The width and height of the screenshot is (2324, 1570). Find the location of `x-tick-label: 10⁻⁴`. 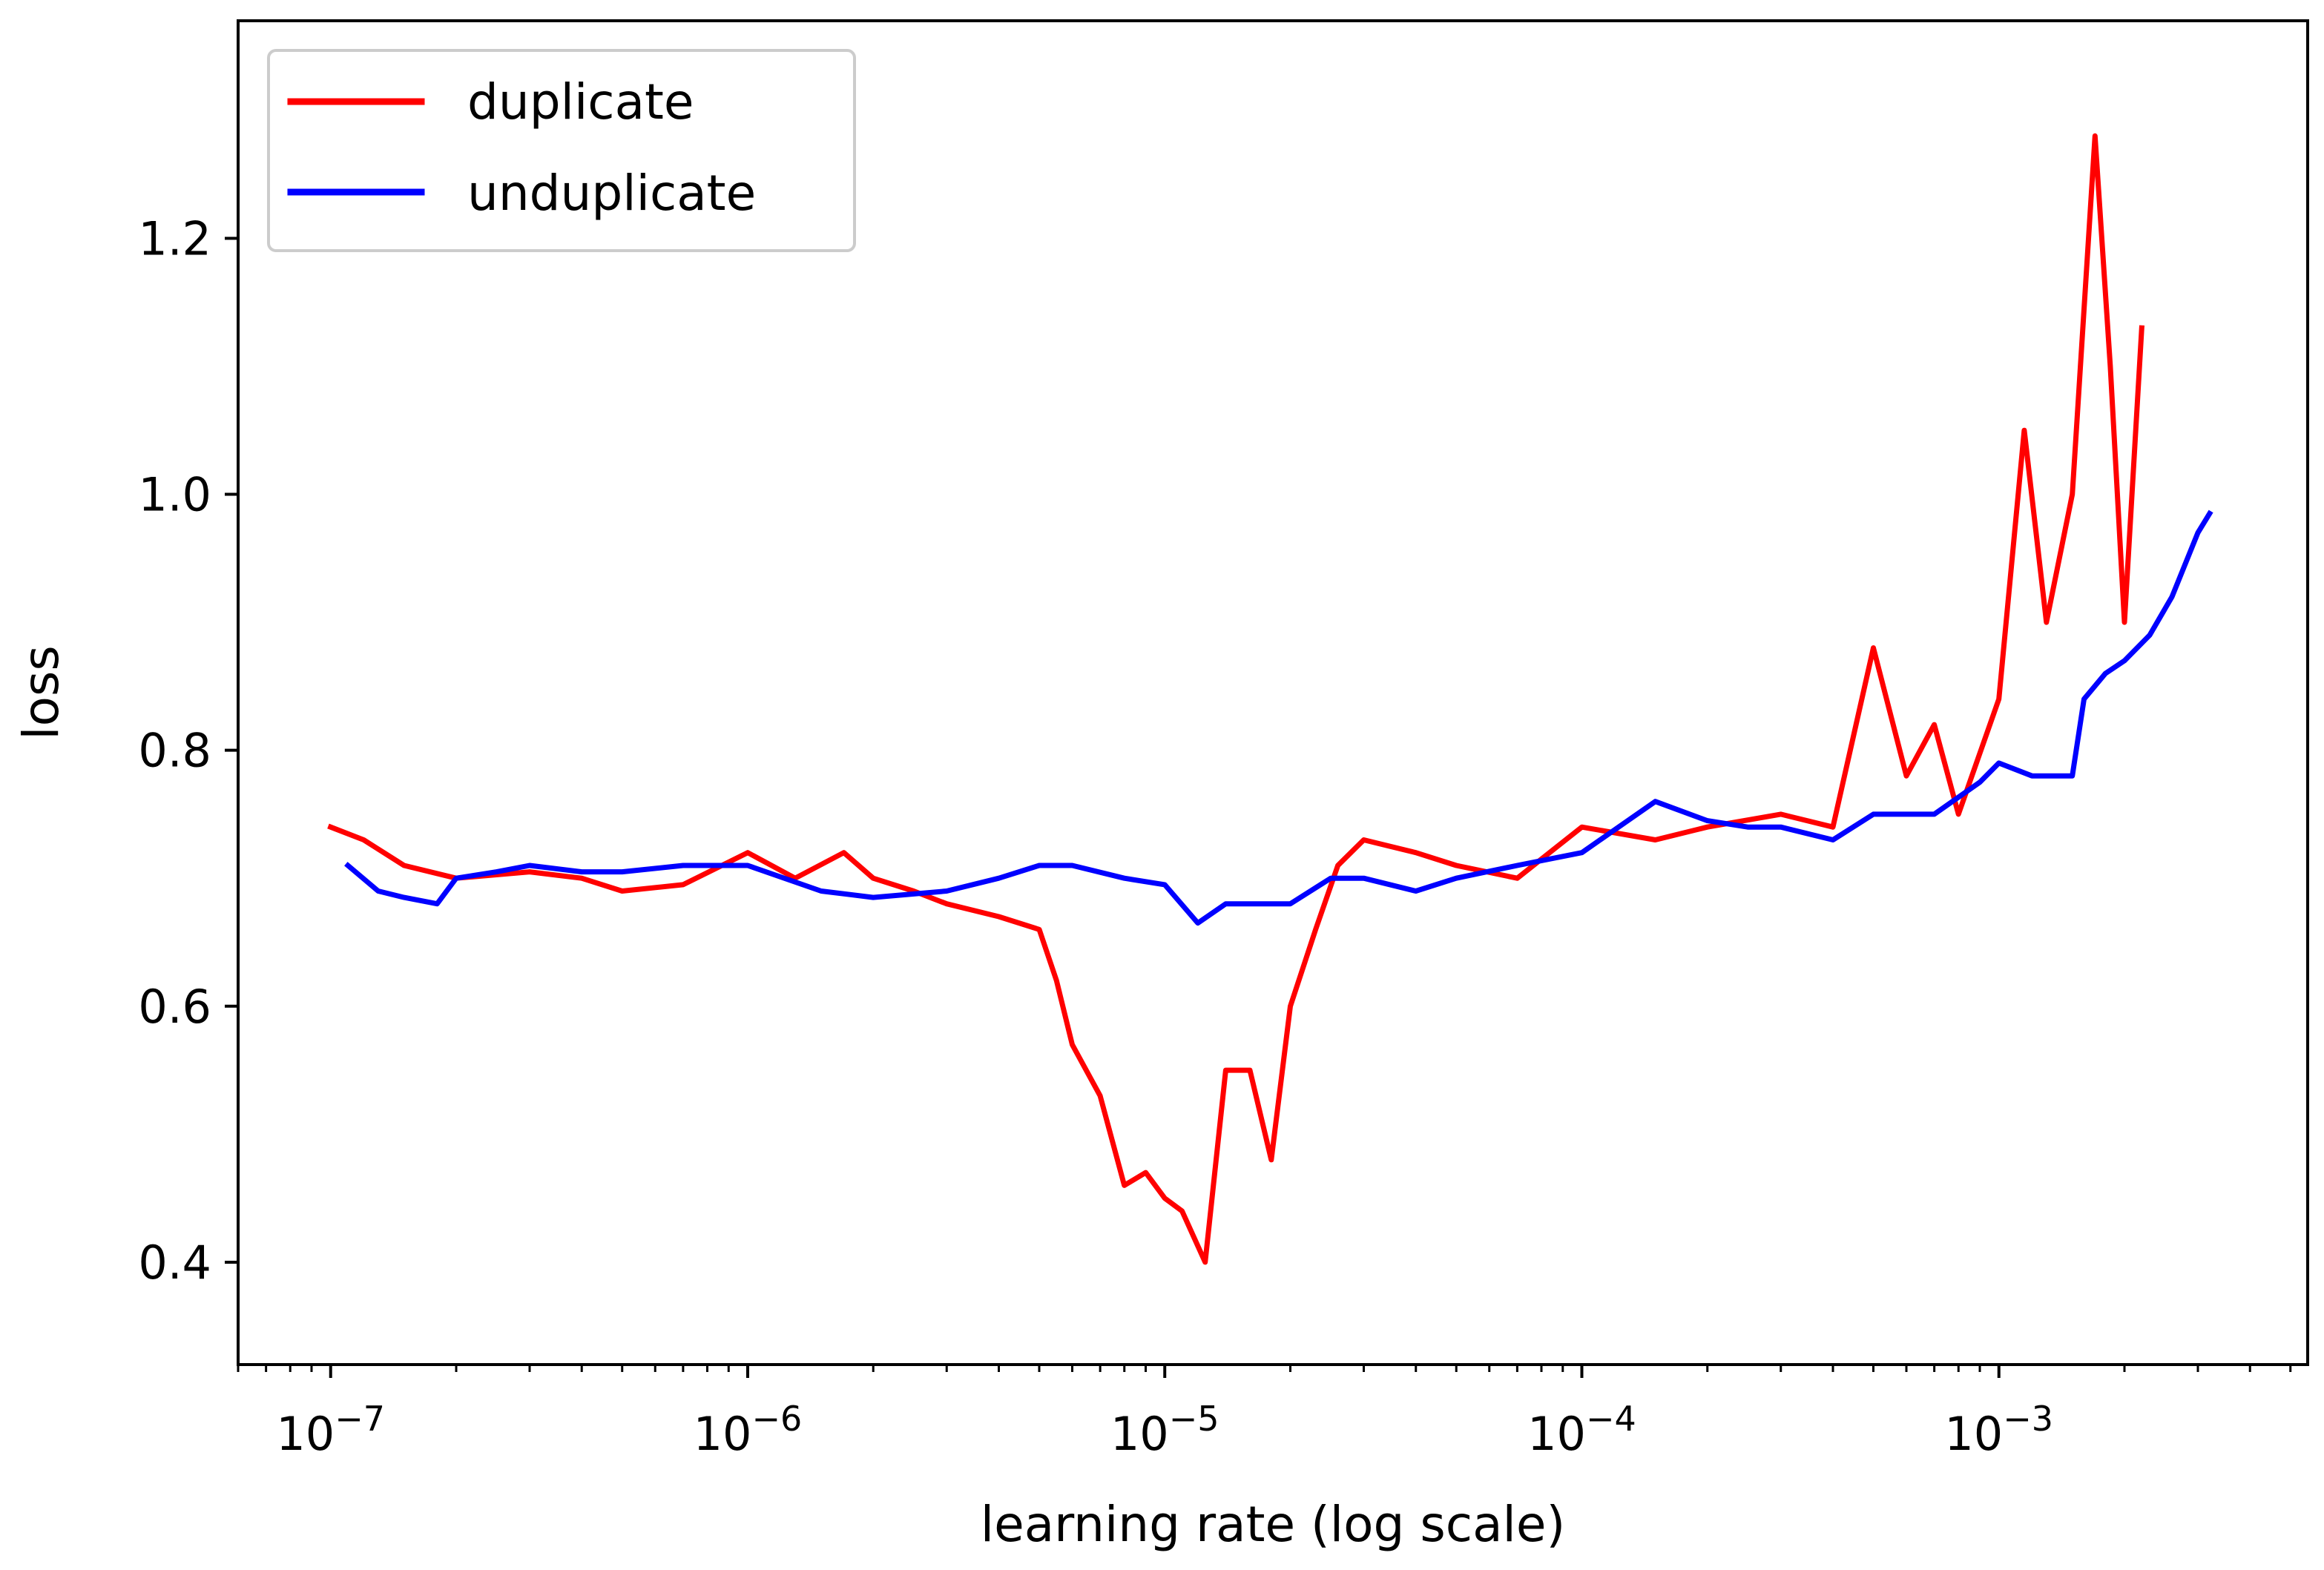

x-tick-label: 10⁻⁴ is located at coordinates (1581, 1430).